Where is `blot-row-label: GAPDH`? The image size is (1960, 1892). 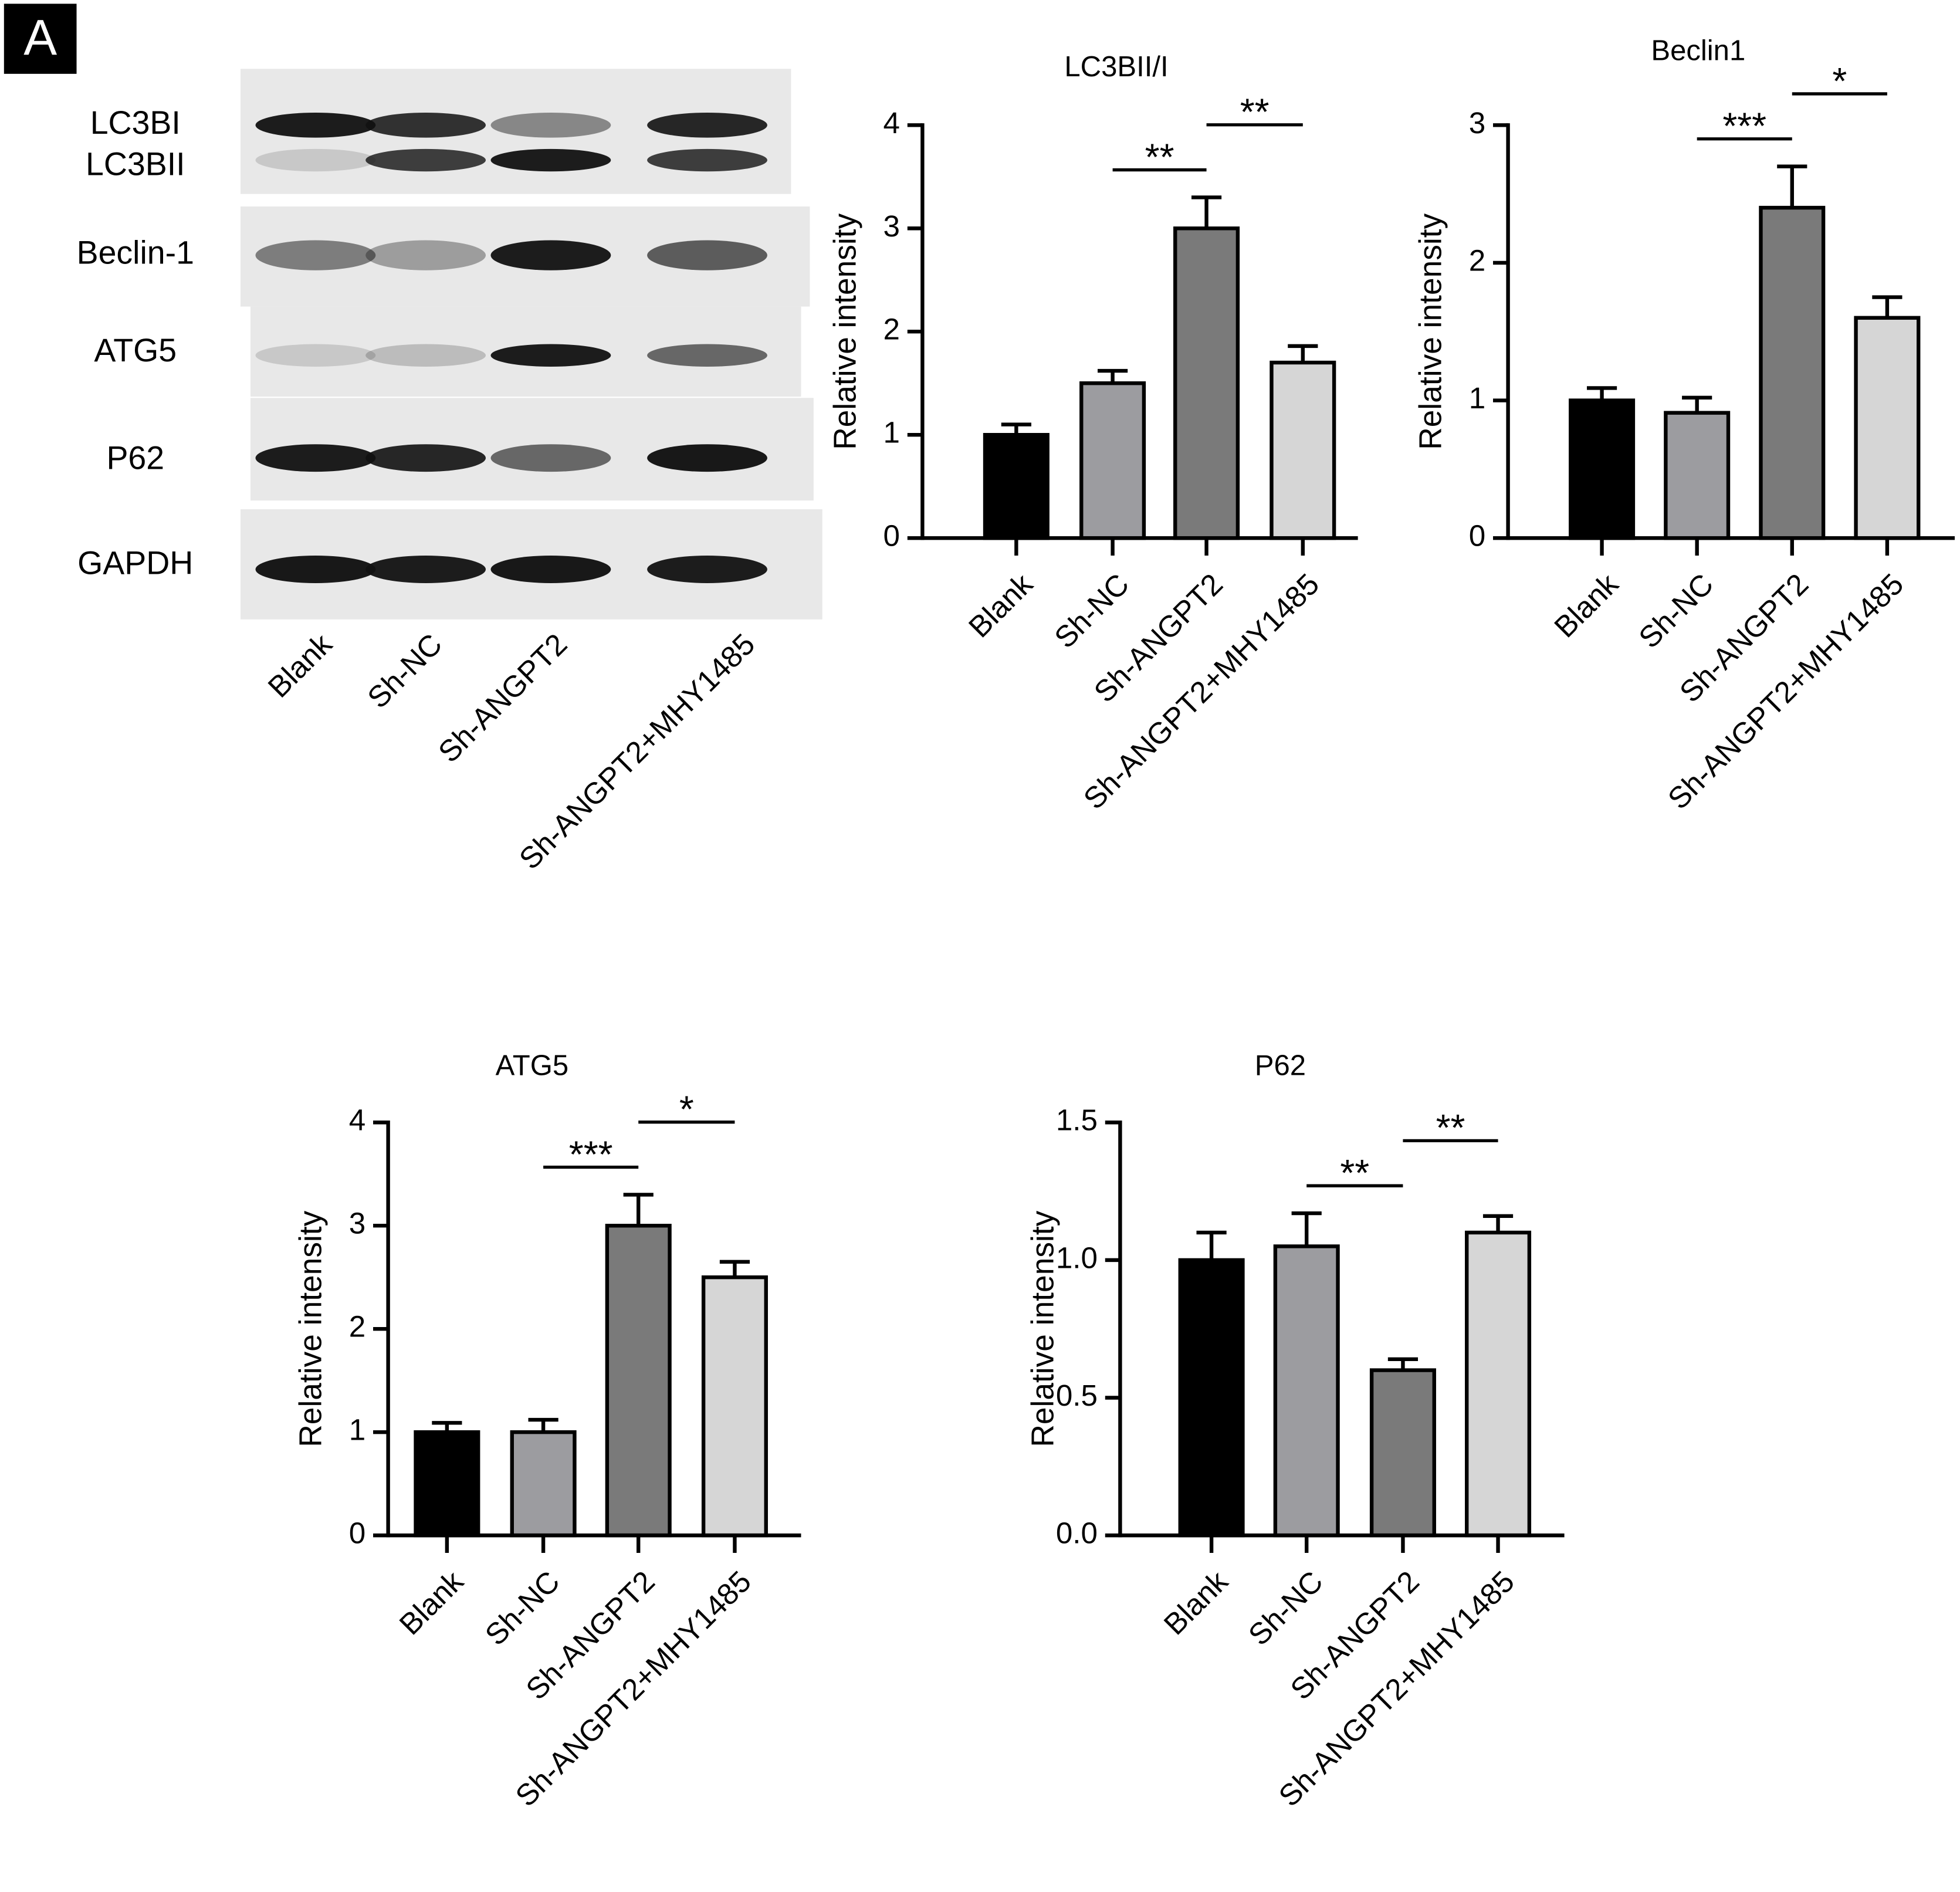 blot-row-label: GAPDH is located at coordinates (135, 563).